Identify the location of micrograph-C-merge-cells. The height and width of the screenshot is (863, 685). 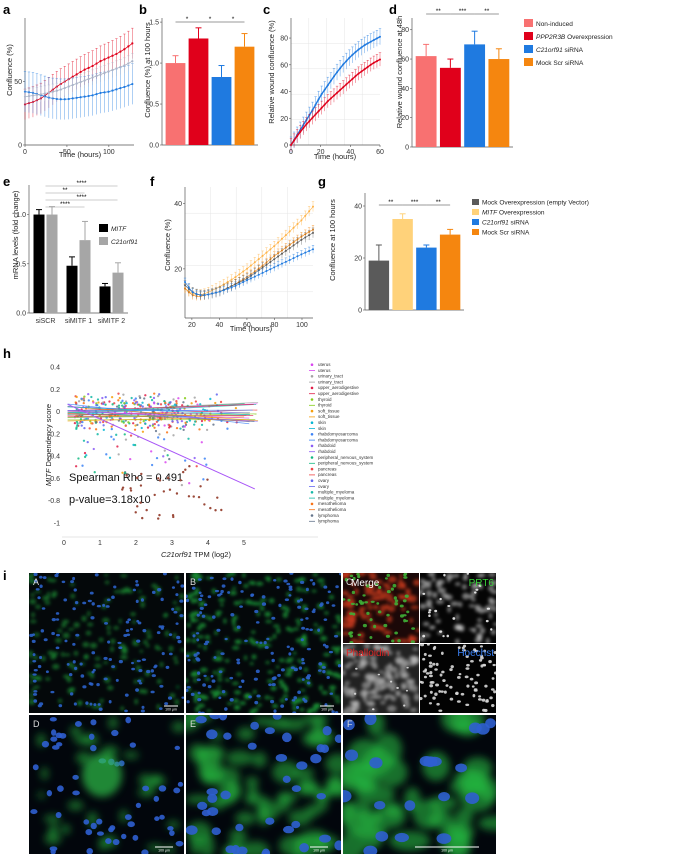
(381, 608).